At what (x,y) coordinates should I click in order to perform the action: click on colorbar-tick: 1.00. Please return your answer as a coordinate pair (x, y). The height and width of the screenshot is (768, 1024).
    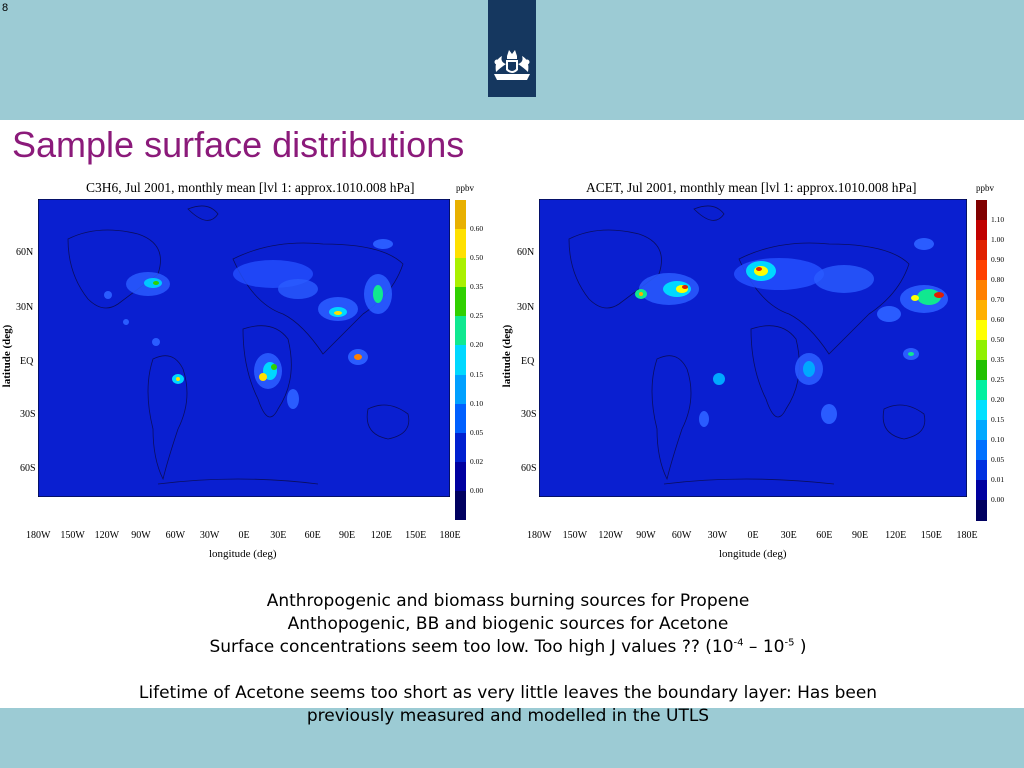
    Looking at the image, I should click on (998, 239).